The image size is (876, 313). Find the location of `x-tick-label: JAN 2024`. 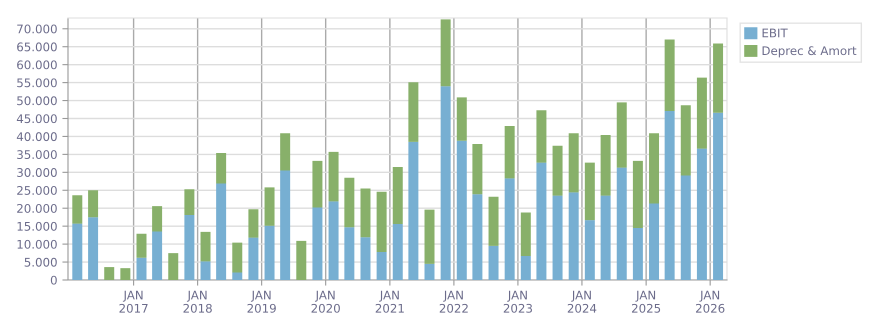

x-tick-label: JAN 2024 is located at coordinates (582, 301).